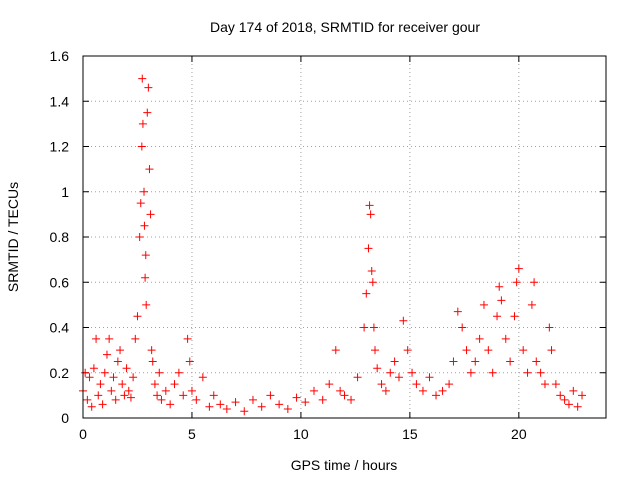 This screenshot has width=640, height=480. I want to click on y-tick-labels: 0 0.2 0.4 0.6 0.8 1 1.2 1.4 1.6, so click(60, 237).